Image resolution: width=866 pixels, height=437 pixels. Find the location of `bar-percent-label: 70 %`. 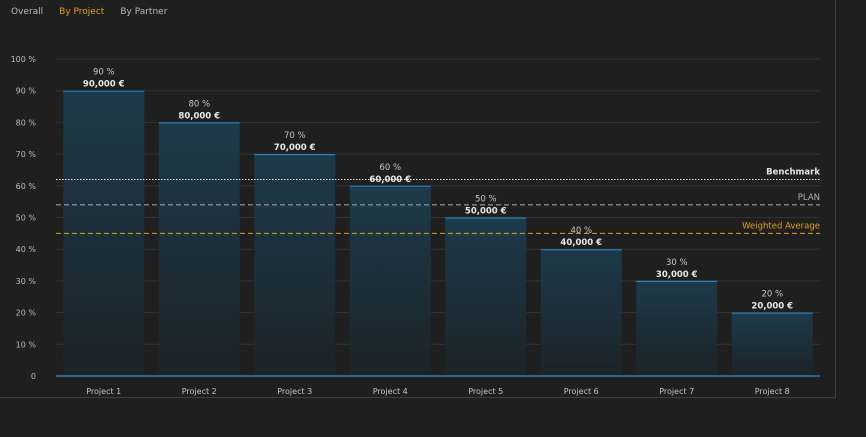

bar-percent-label: 70 % is located at coordinates (295, 136).